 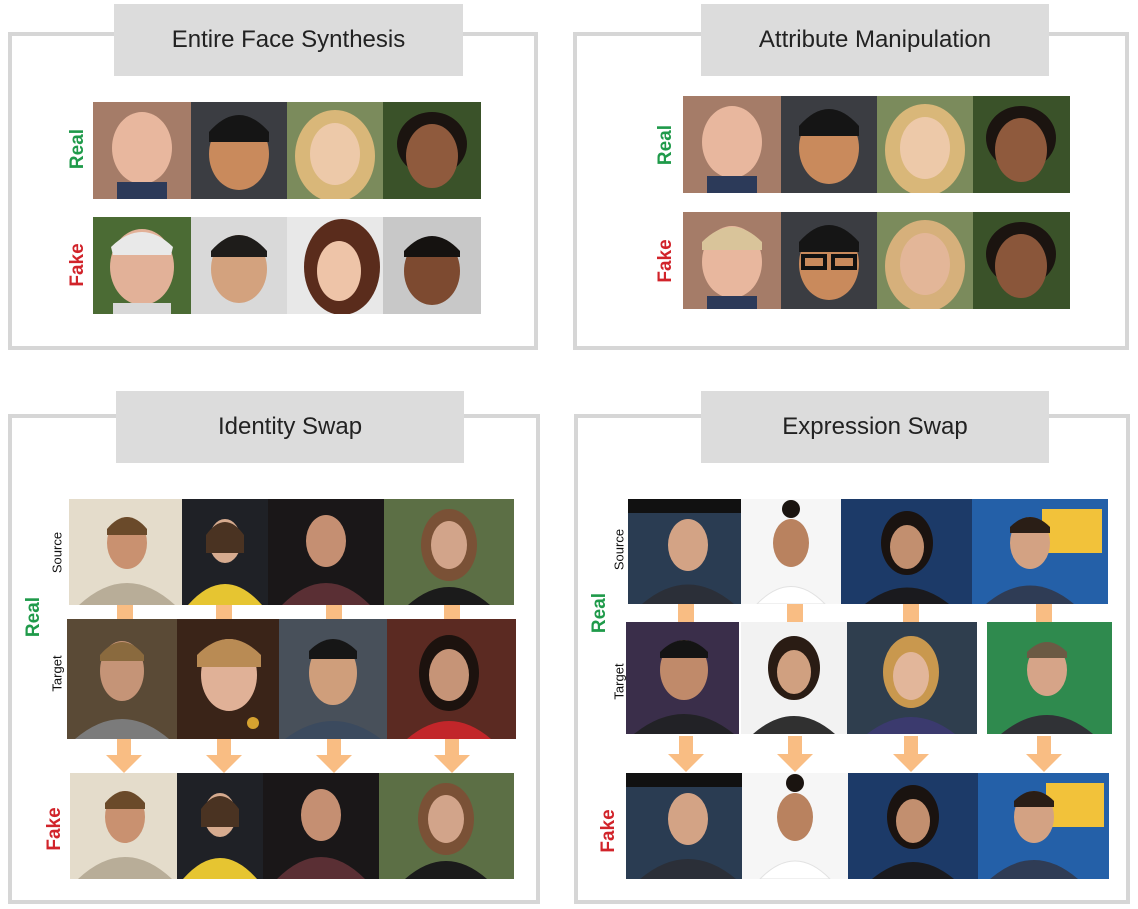 What do you see at coordinates (875, 427) in the screenshot?
I see `panel-title: Expression Swap` at bounding box center [875, 427].